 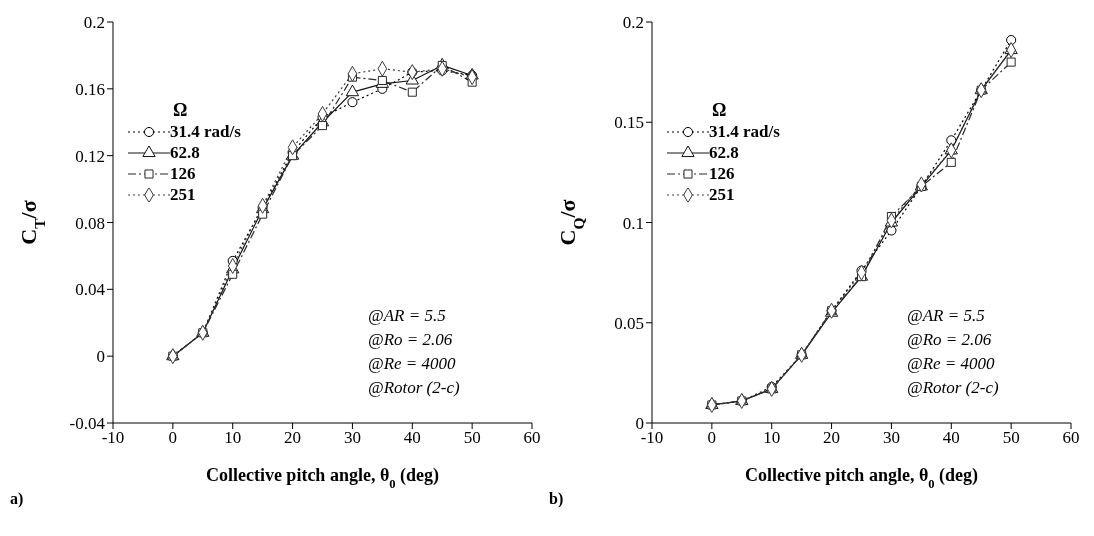 What do you see at coordinates (90, 290) in the screenshot?
I see `y-tick-label: 0.04` at bounding box center [90, 290].